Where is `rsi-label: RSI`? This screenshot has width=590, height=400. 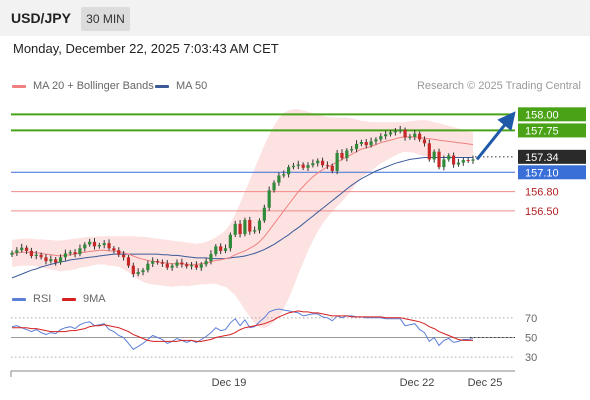 rsi-label: RSI is located at coordinates (42, 299).